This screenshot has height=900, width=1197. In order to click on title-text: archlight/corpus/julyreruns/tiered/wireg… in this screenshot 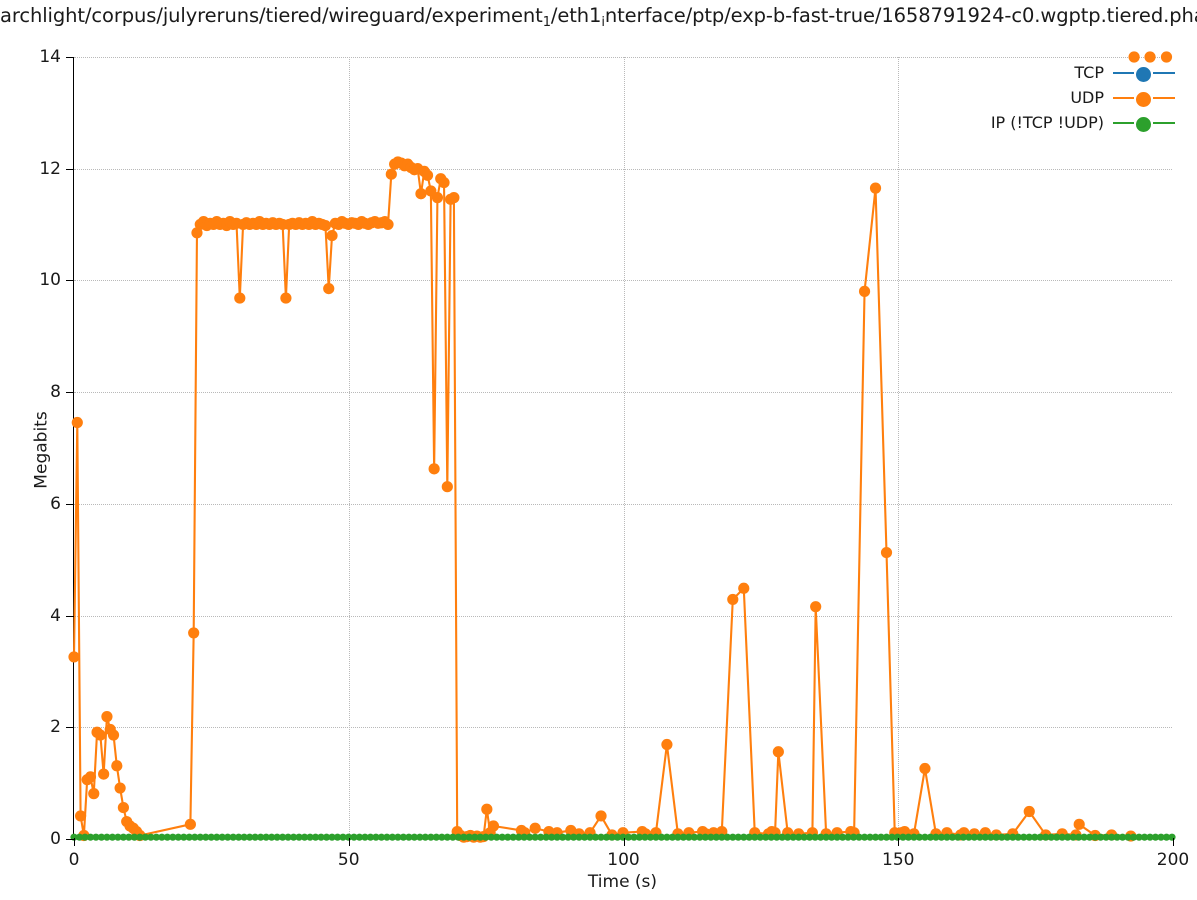, I will do `click(271, 15)`.